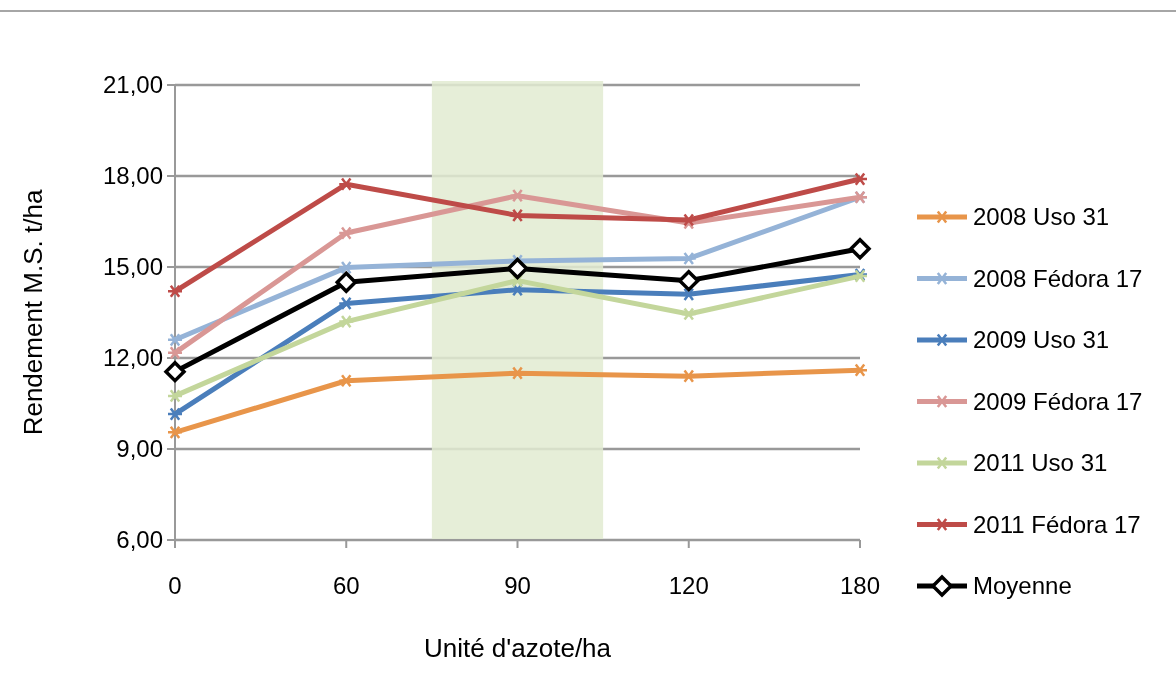 The width and height of the screenshot is (1176, 686). What do you see at coordinates (860, 585) in the screenshot?
I see `x-tick-label: 180` at bounding box center [860, 585].